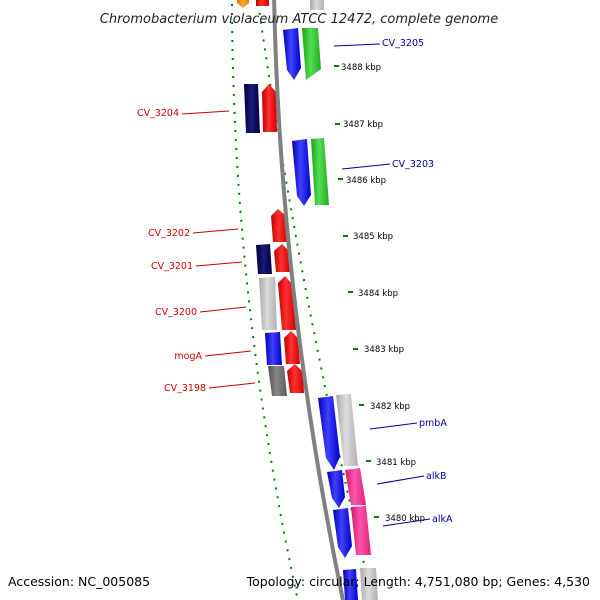  Describe the element at coordinates (282, 258) in the screenshot. I see `gene-feature-cv3201-red` at that location.